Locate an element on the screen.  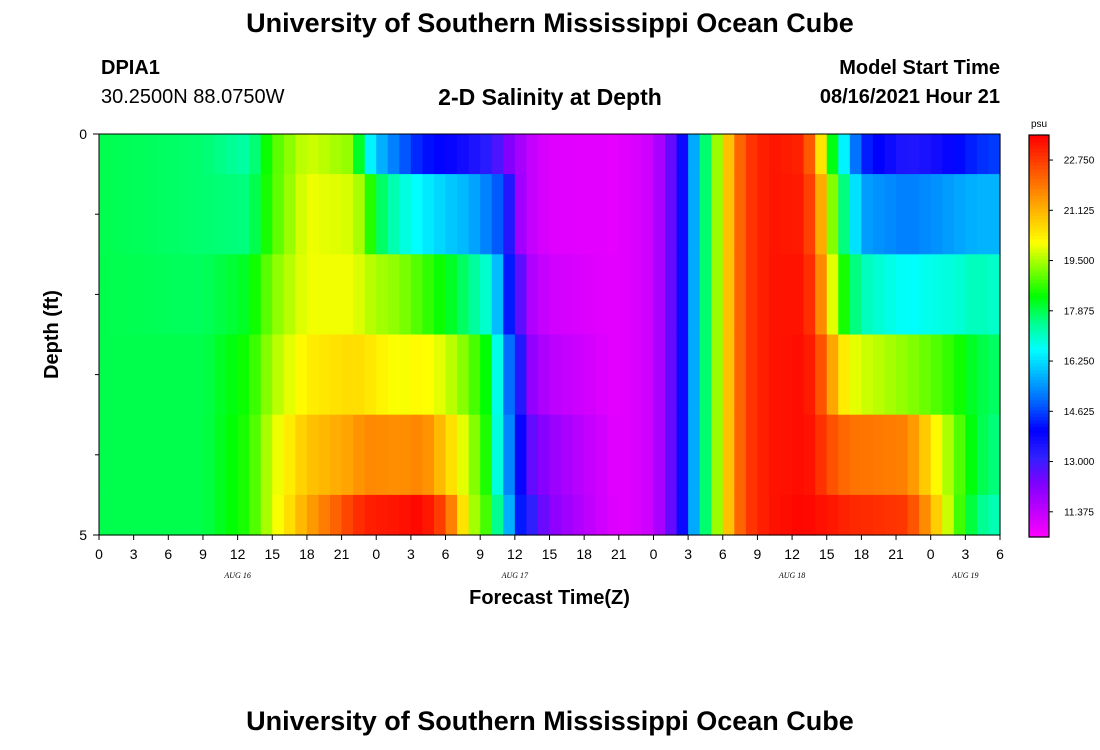
x-tick-label: 6 is located at coordinates (723, 554).